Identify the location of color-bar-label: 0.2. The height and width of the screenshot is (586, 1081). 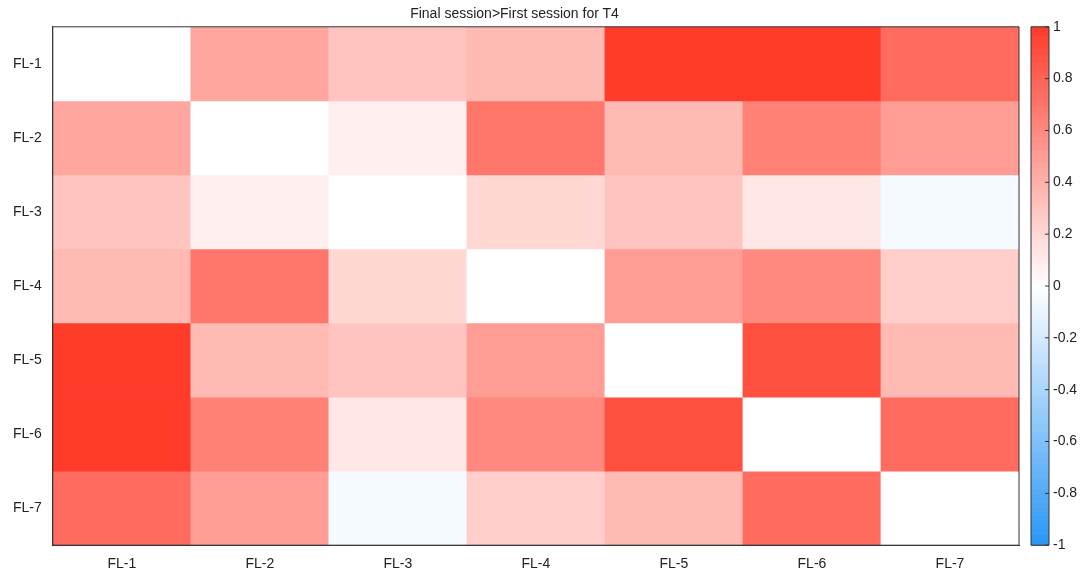
(1063, 233).